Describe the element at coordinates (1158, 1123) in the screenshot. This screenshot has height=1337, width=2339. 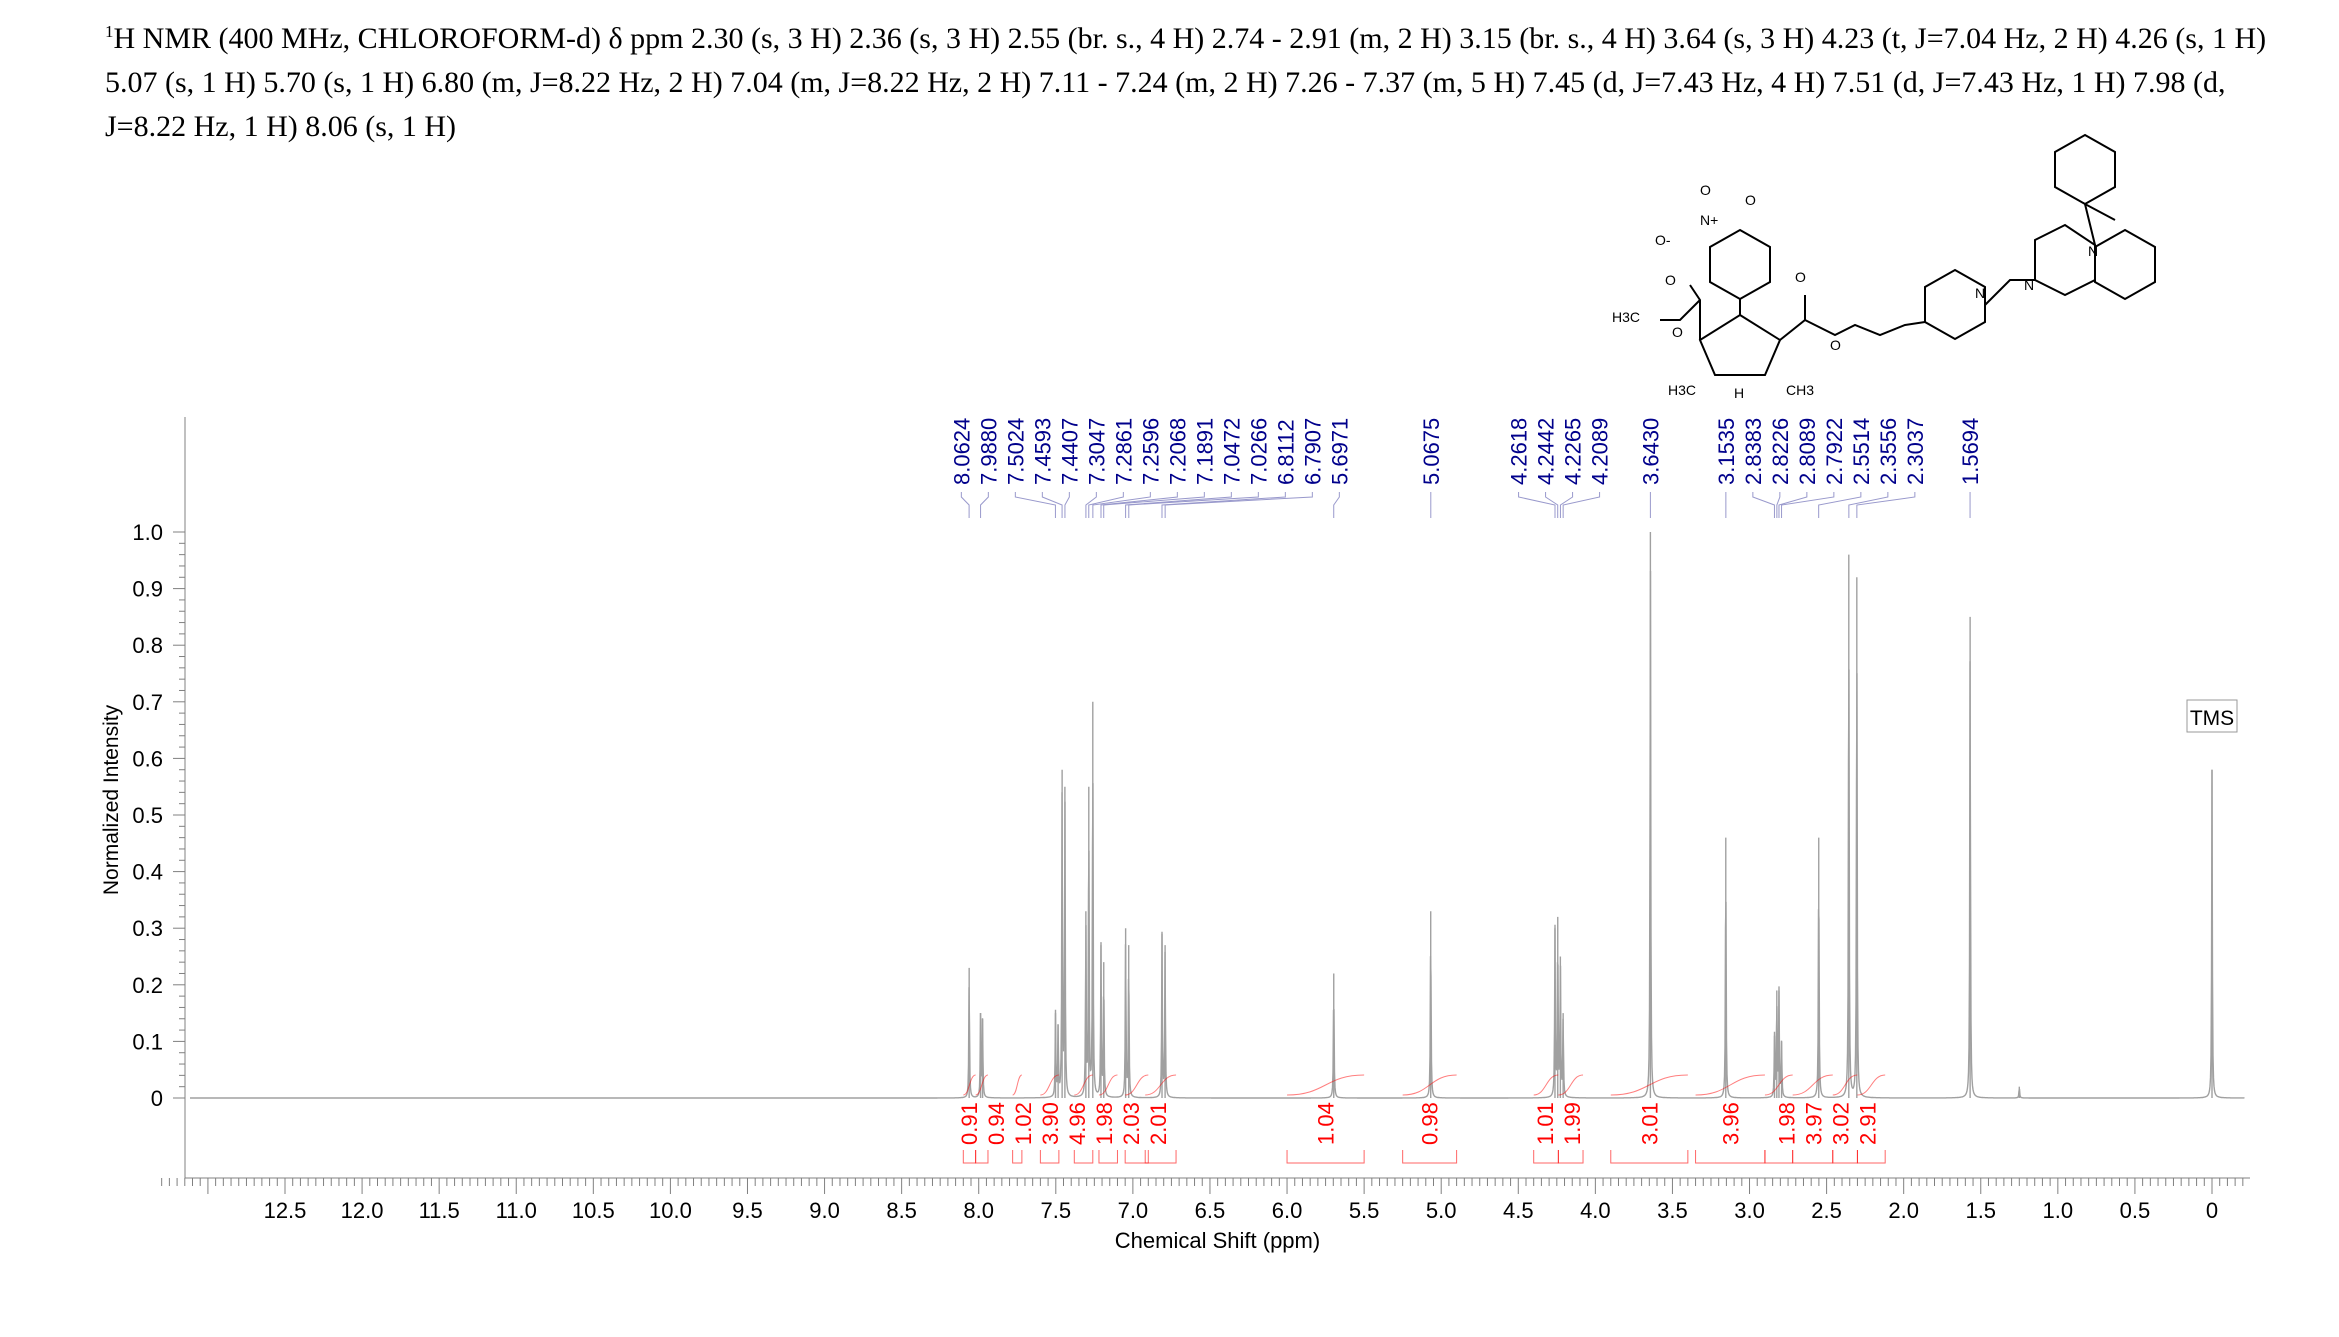
I see `integral-label: 2.01` at that location.